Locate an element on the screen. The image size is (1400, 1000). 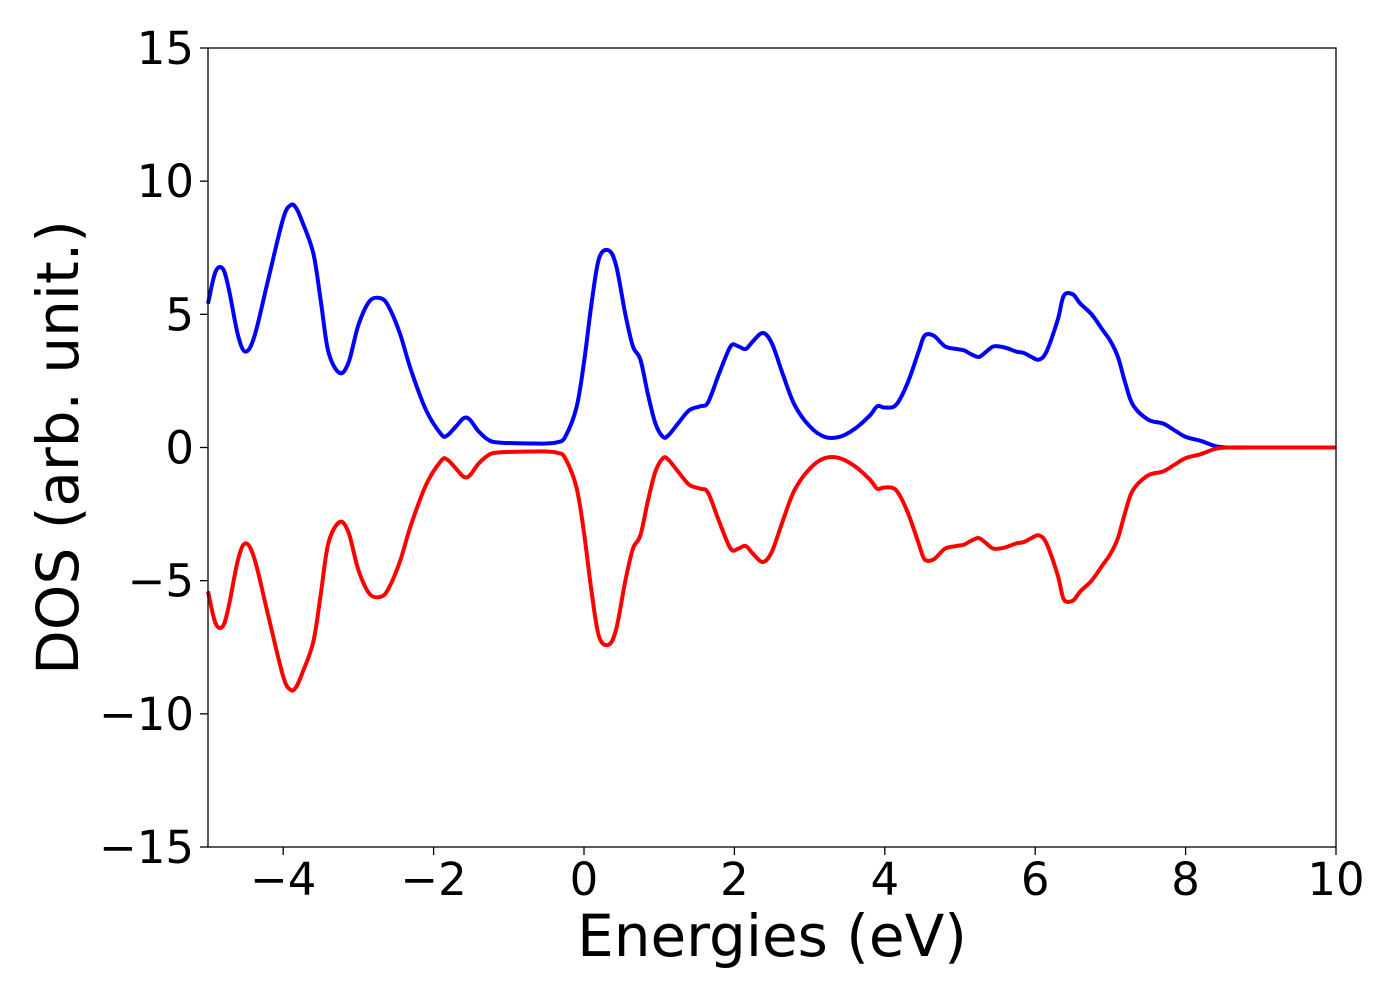
y-tick-label: 0 is located at coordinates (179, 448).